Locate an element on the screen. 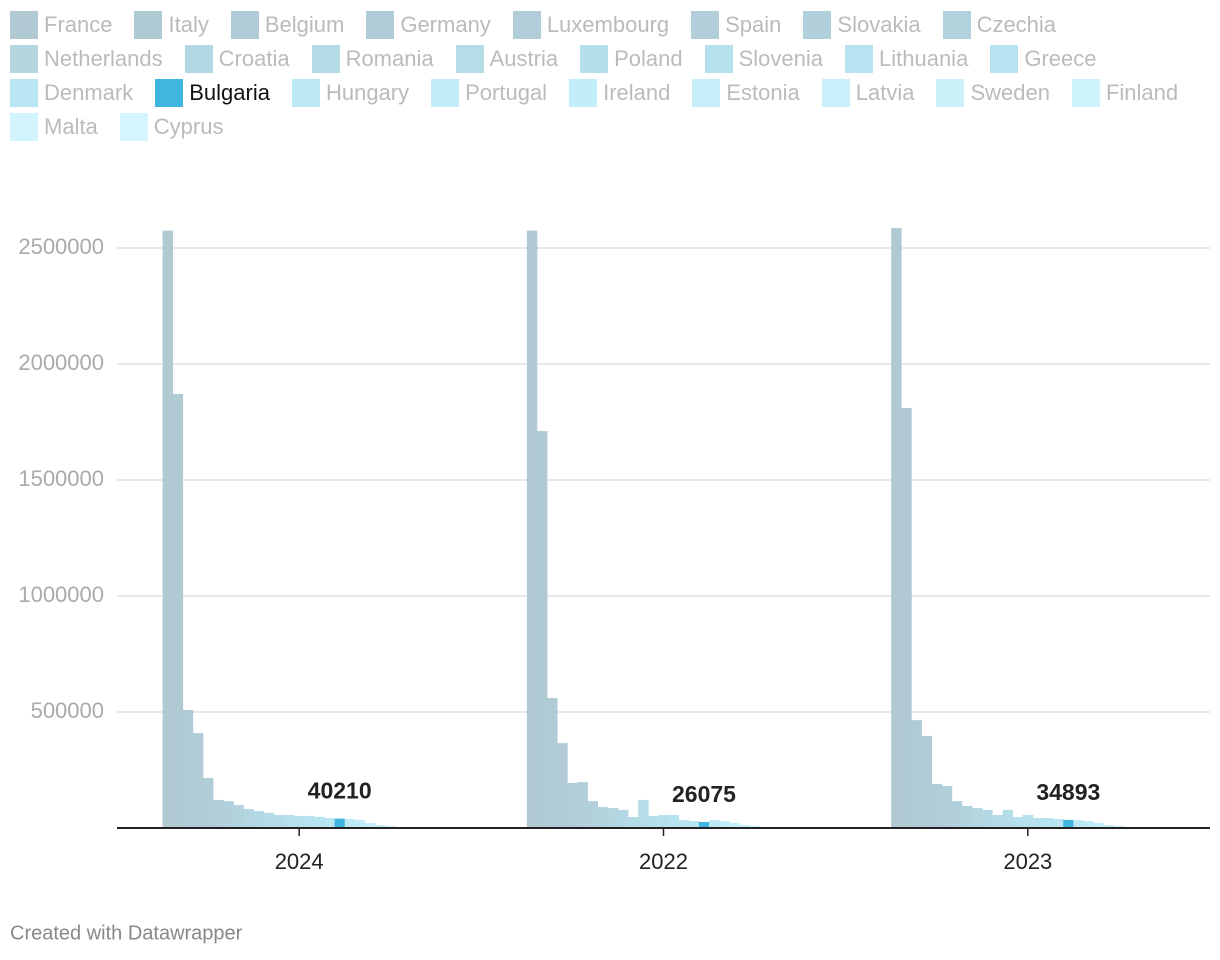 Image resolution: width=1220 pixels, height=960 pixels. y-tick-label: 1500000 is located at coordinates (61, 478).